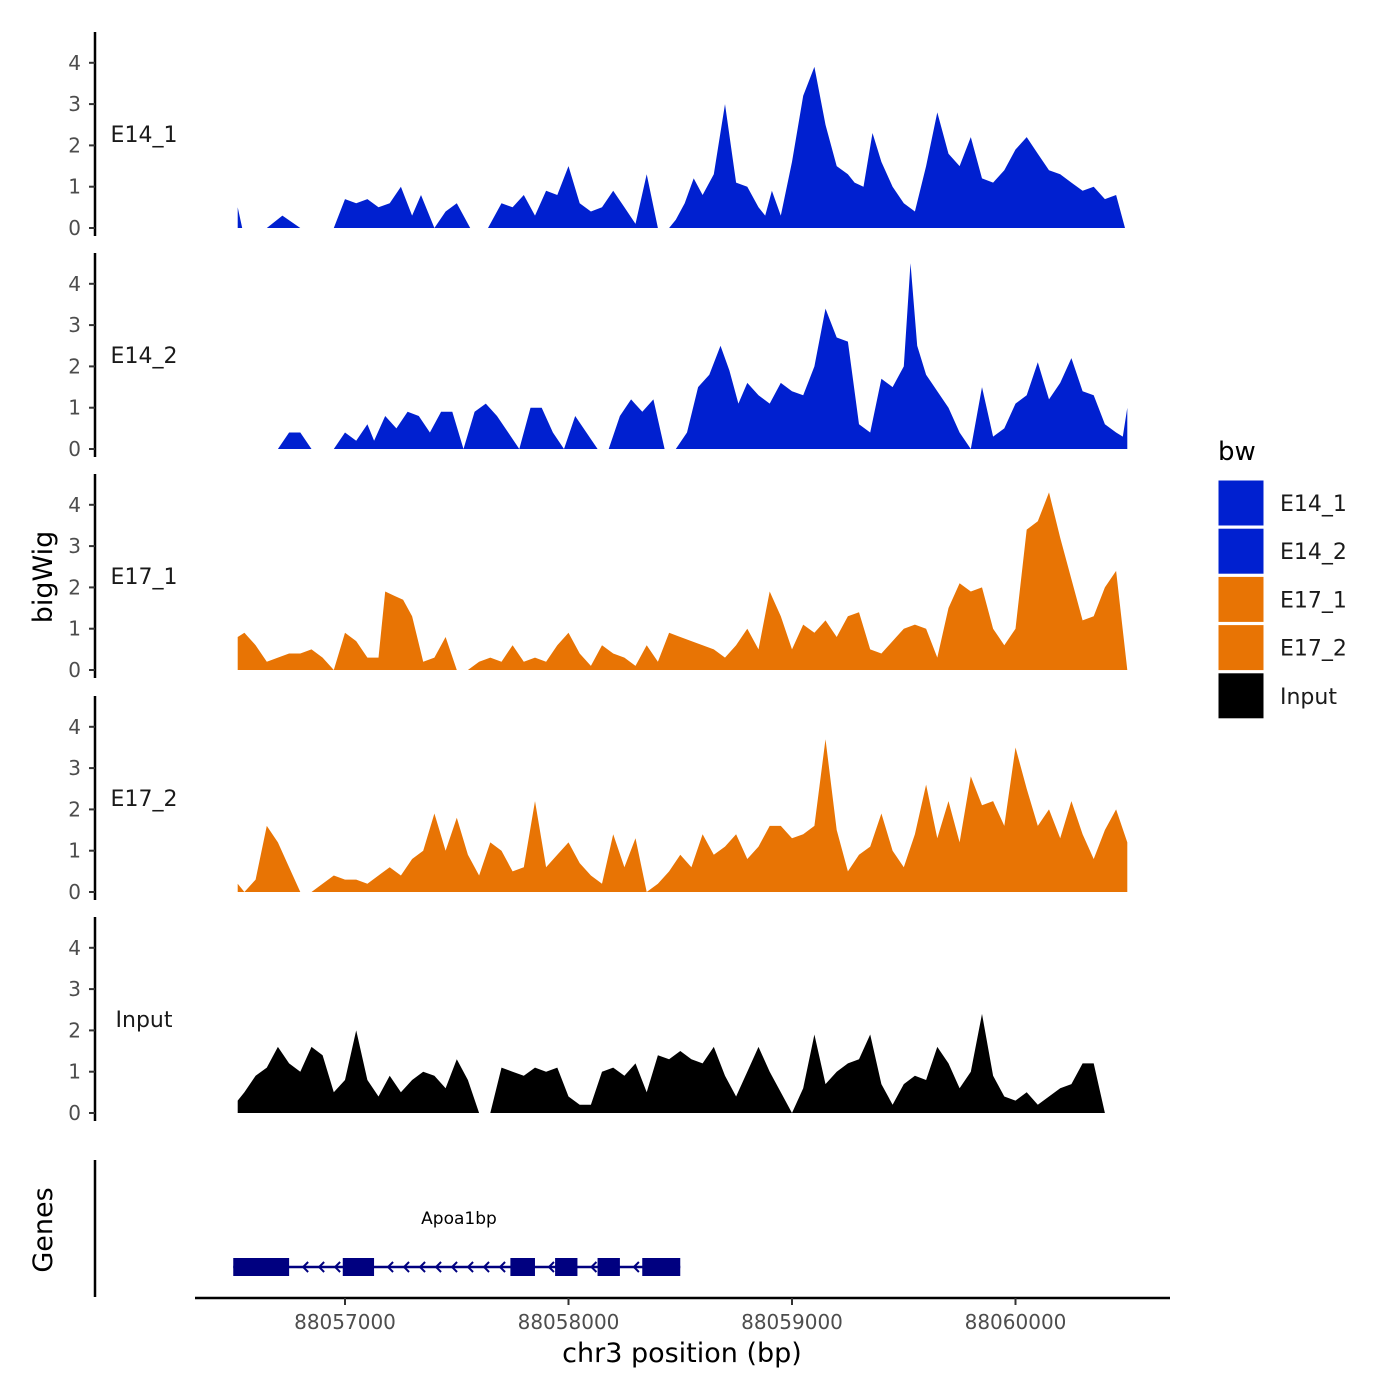 This screenshot has height=1400, width=1400. Describe the element at coordinates (569, 1322) in the screenshot. I see `x-tick-label: 88058000` at that location.